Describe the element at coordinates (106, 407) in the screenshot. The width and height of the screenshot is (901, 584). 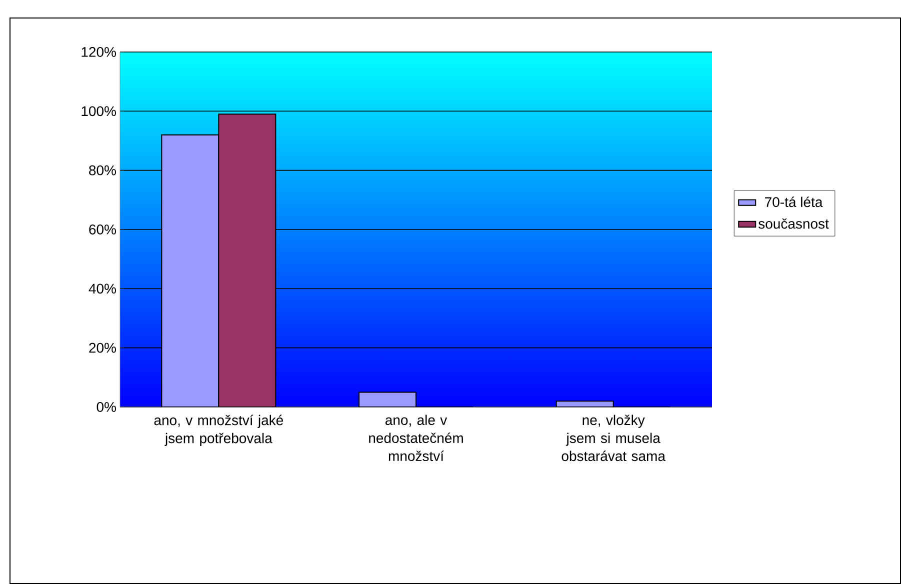
I see `y-tick-label: 0%` at that location.